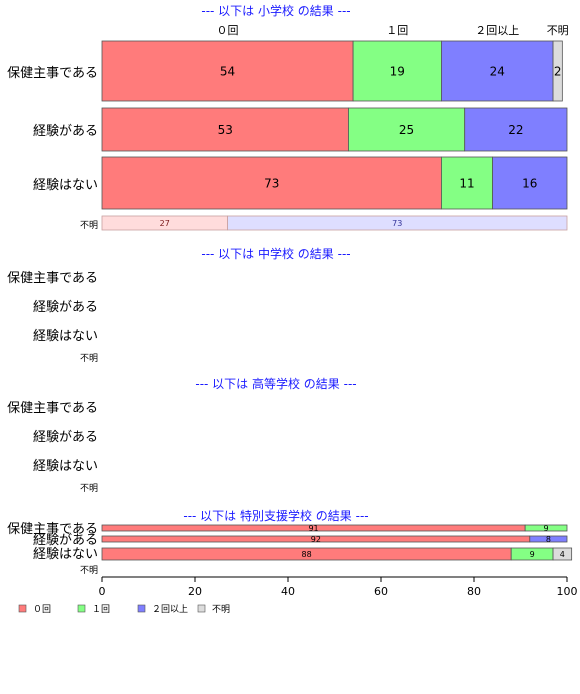  I want to click on header-label: 不明, so click(558, 30).